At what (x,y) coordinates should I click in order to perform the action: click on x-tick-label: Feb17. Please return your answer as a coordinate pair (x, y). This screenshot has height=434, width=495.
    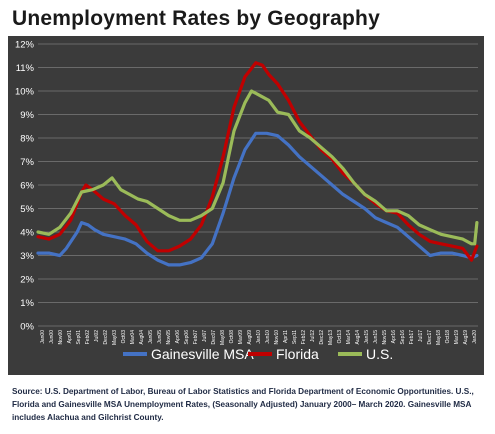
    Looking at the image, I should click on (412, 337).